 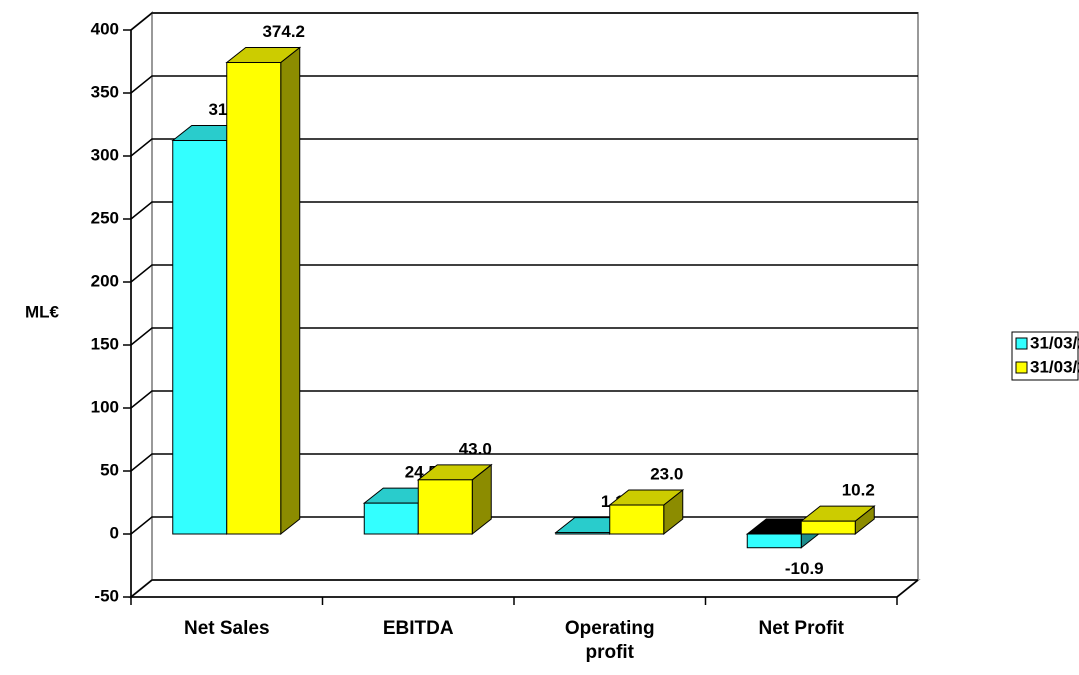 What do you see at coordinates (609, 640) in the screenshot?
I see `x-tick-label: Operating profit` at bounding box center [609, 640].